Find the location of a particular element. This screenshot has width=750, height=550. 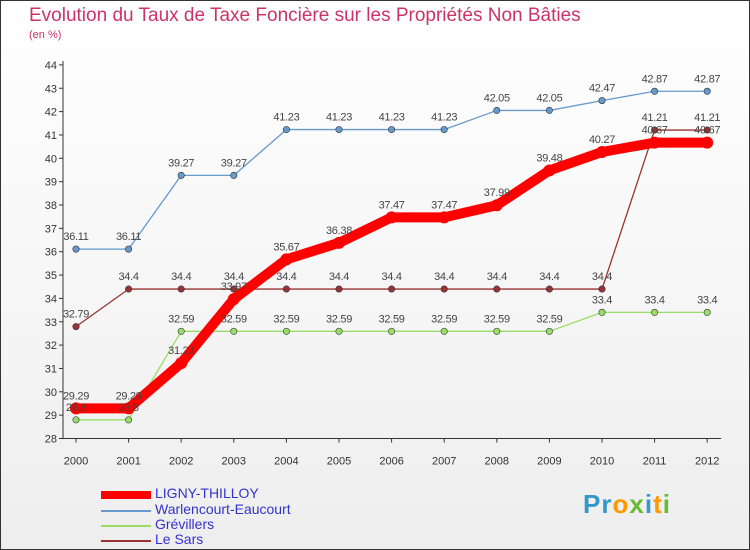

y-tick-label: 37 is located at coordinates (51, 229).